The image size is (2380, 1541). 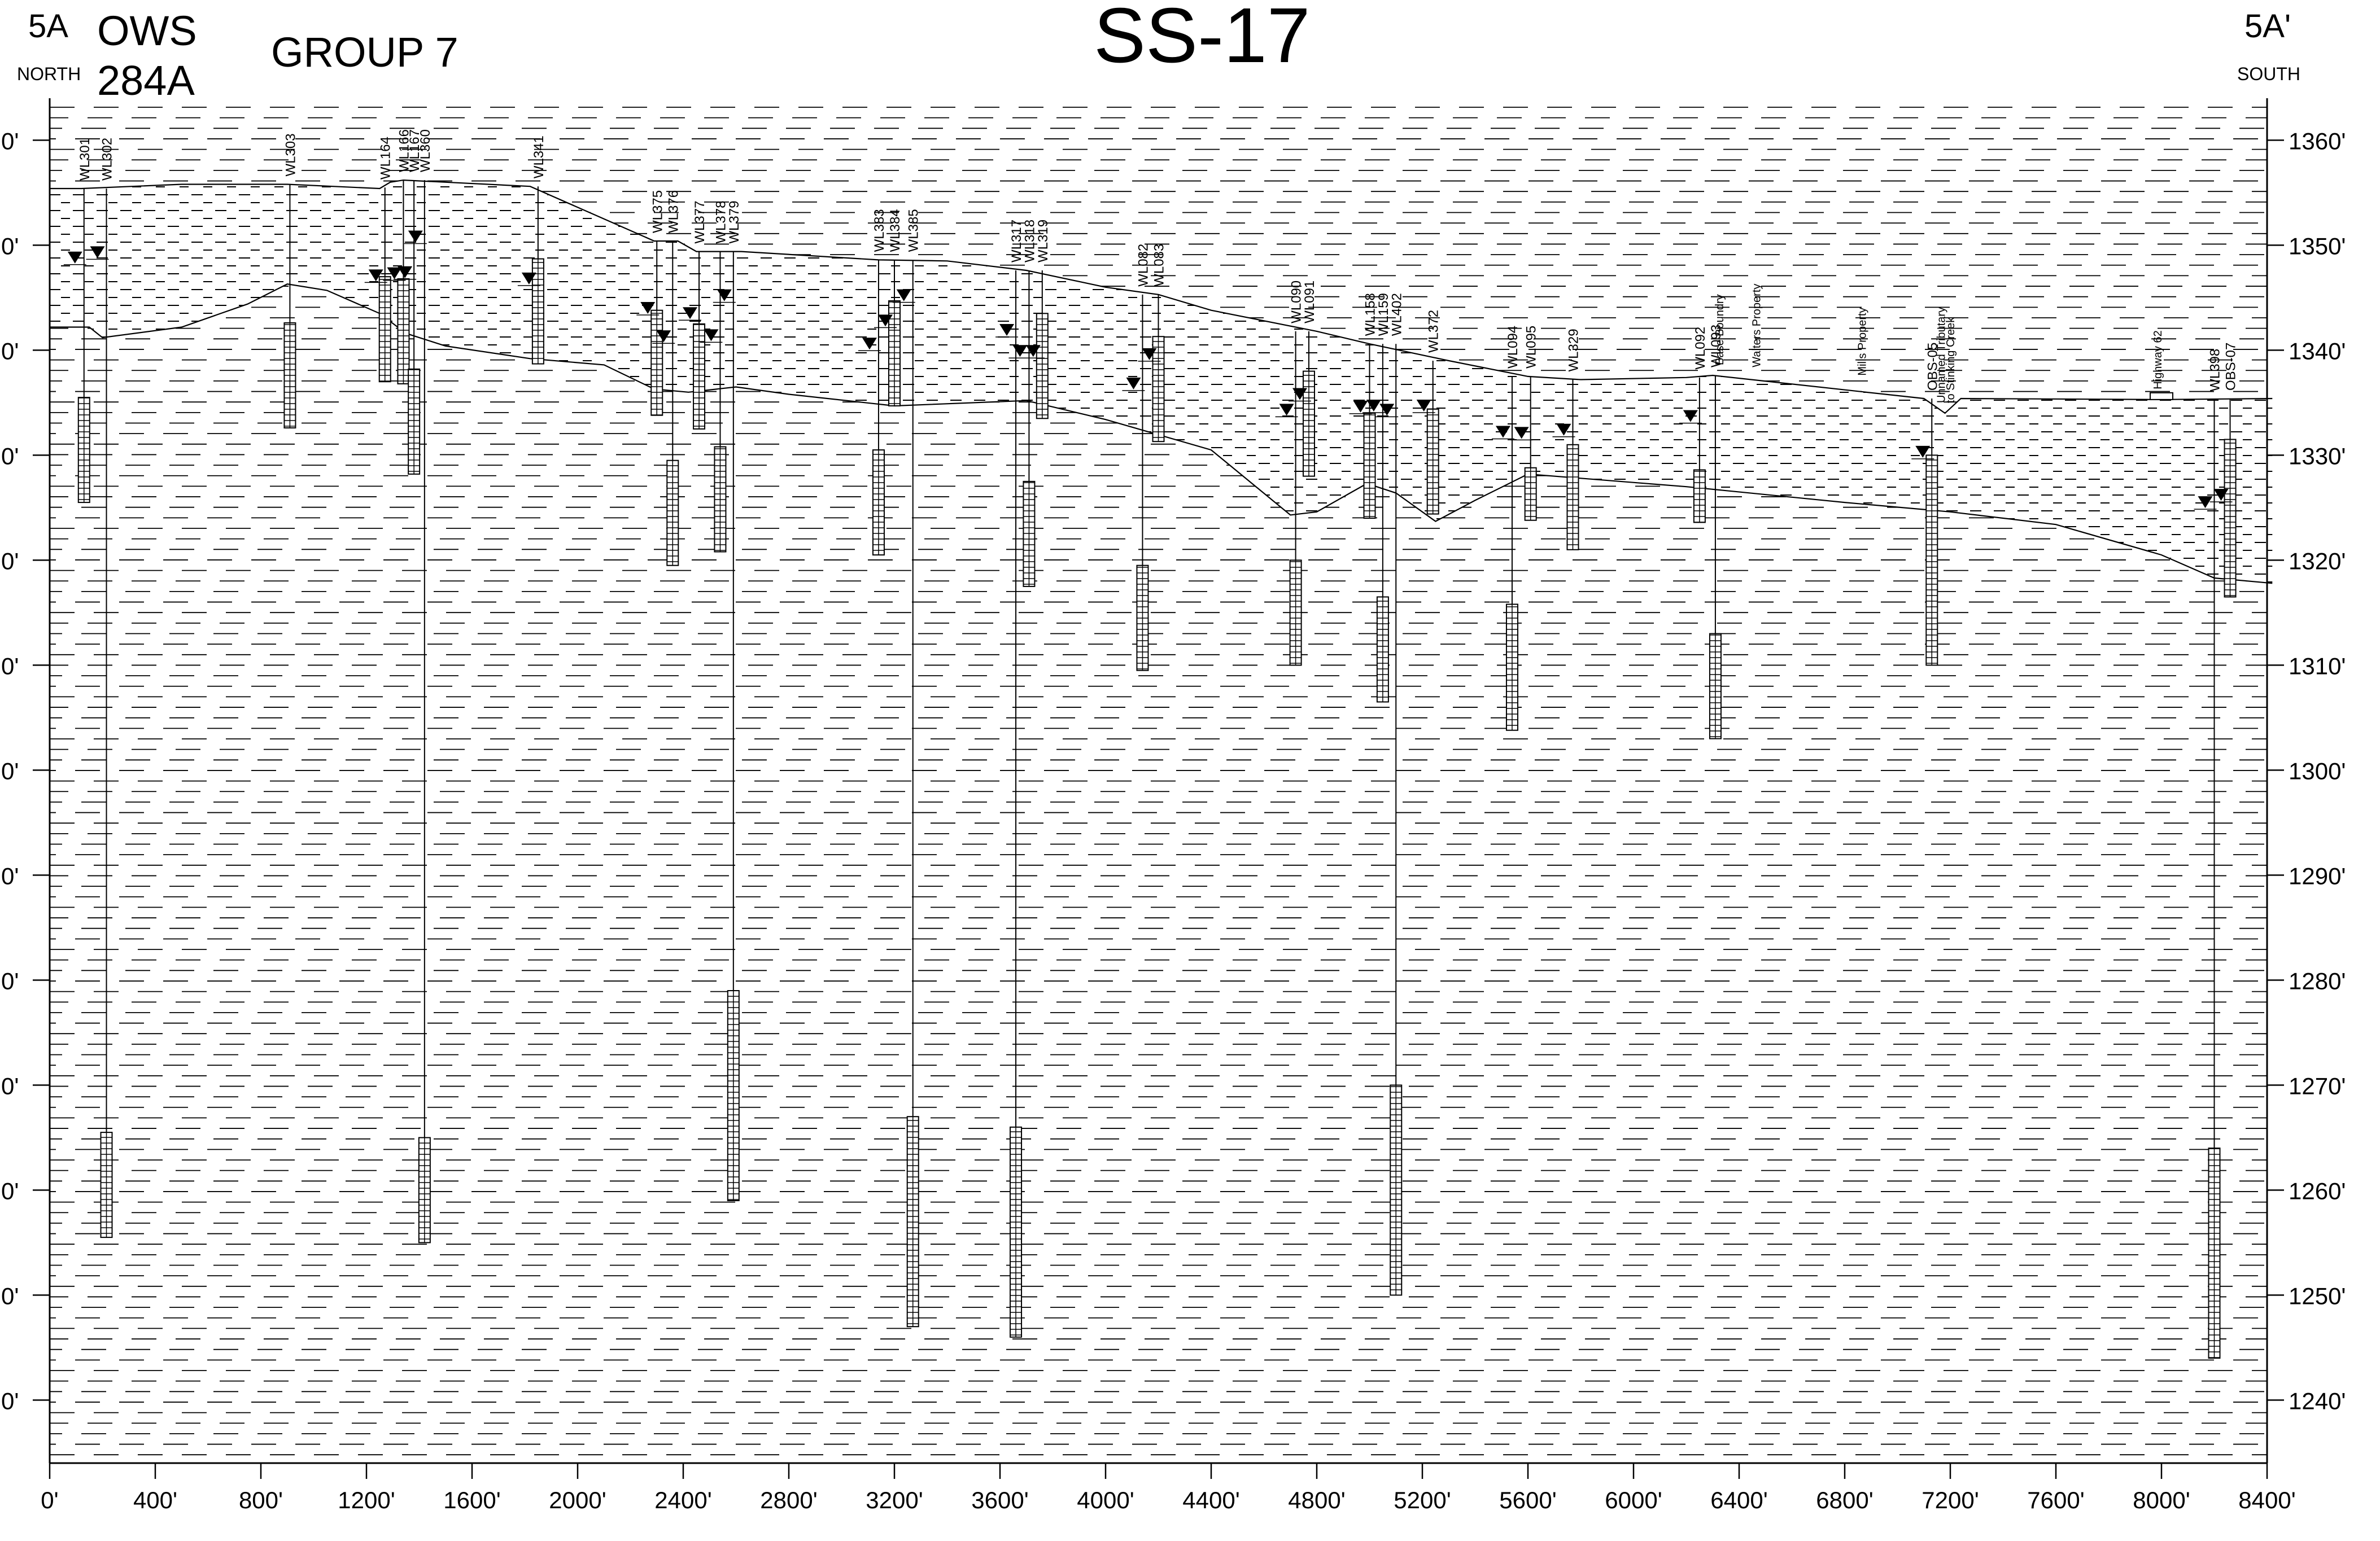 What do you see at coordinates (657, 211) in the screenshot?
I see `well-label: WL375` at bounding box center [657, 211].